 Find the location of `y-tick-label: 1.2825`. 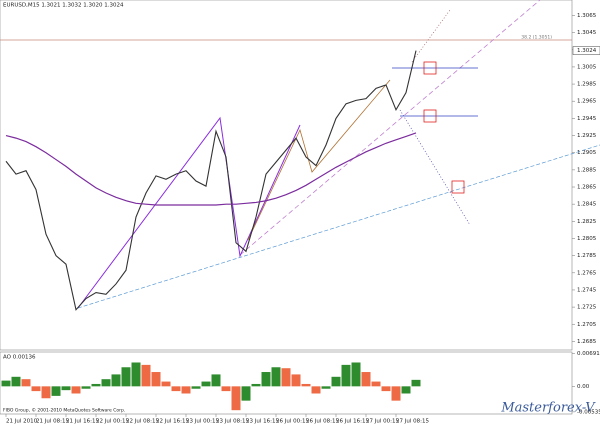

y-tick-label: 1.2825 is located at coordinates (587, 222).